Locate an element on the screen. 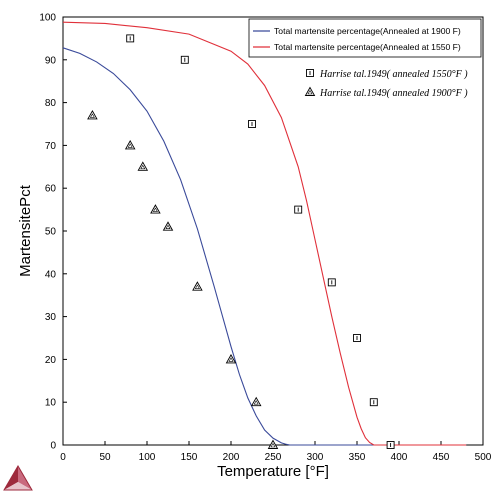  legend-marker-triangle is located at coordinates (310, 91).